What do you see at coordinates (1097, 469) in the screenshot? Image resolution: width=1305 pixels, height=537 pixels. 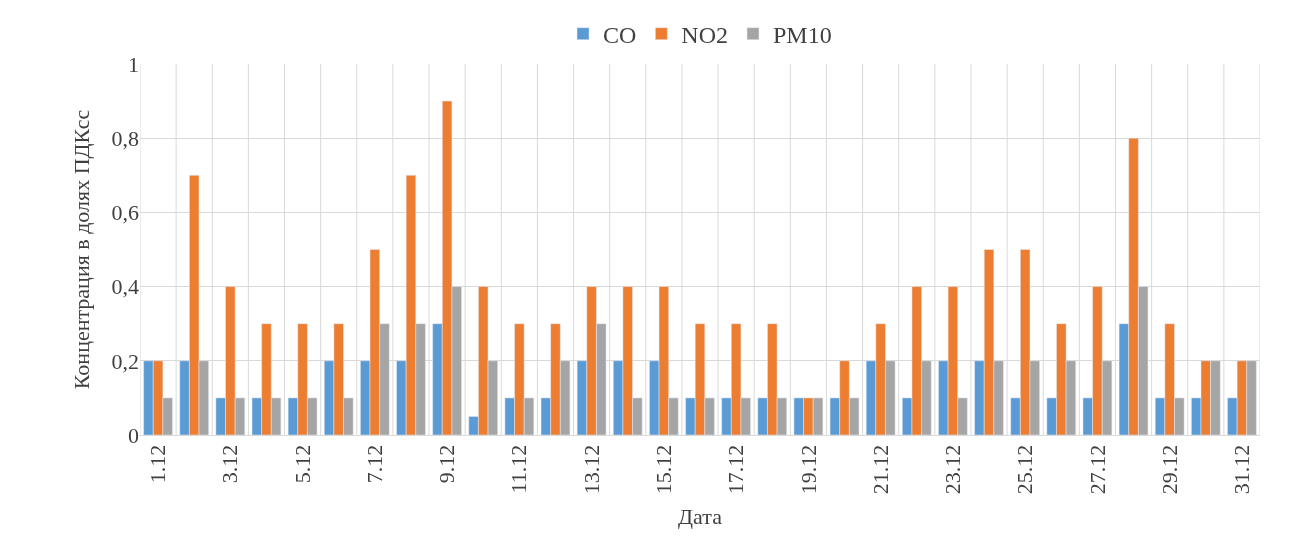 I see `x-tick-label: 27.12` at bounding box center [1097, 469].